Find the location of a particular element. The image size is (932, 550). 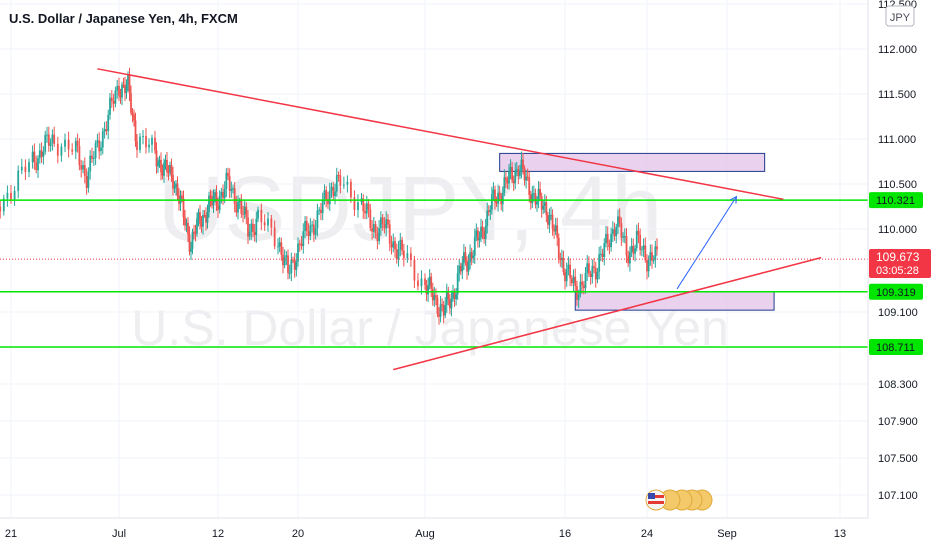

level-label-bg is located at coordinates (896, 291).